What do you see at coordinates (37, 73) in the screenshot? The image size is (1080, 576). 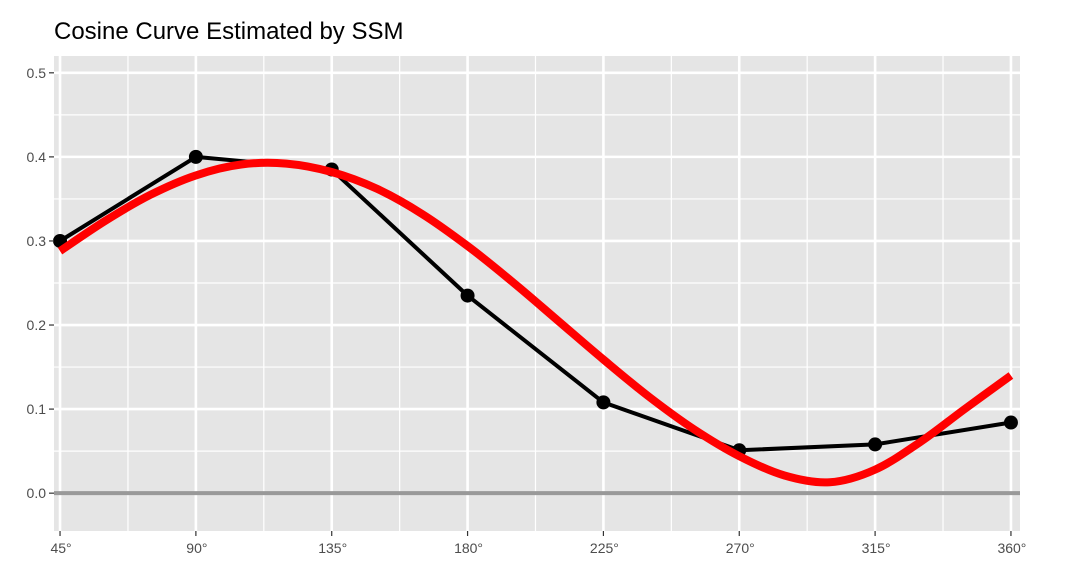 I see `y-tick-label: 0.5` at bounding box center [37, 73].